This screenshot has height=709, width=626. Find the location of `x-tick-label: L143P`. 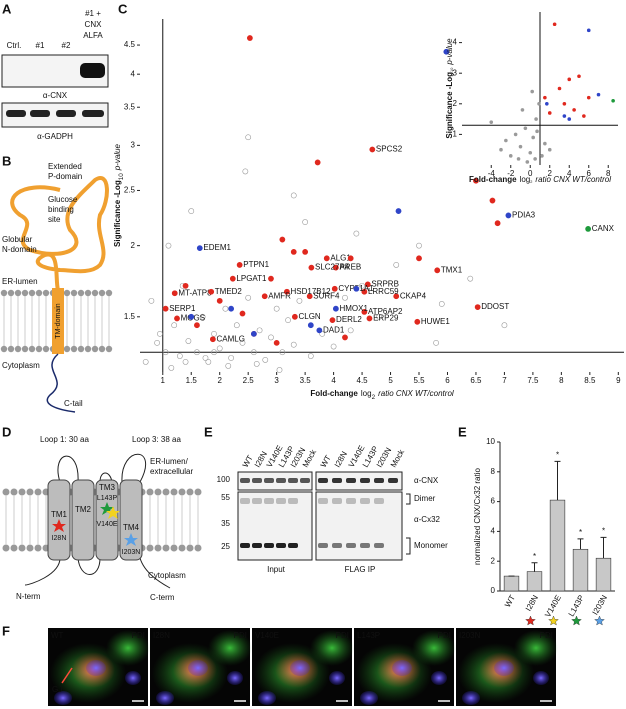

x-tick-label: L143P is located at coordinates (576, 606).